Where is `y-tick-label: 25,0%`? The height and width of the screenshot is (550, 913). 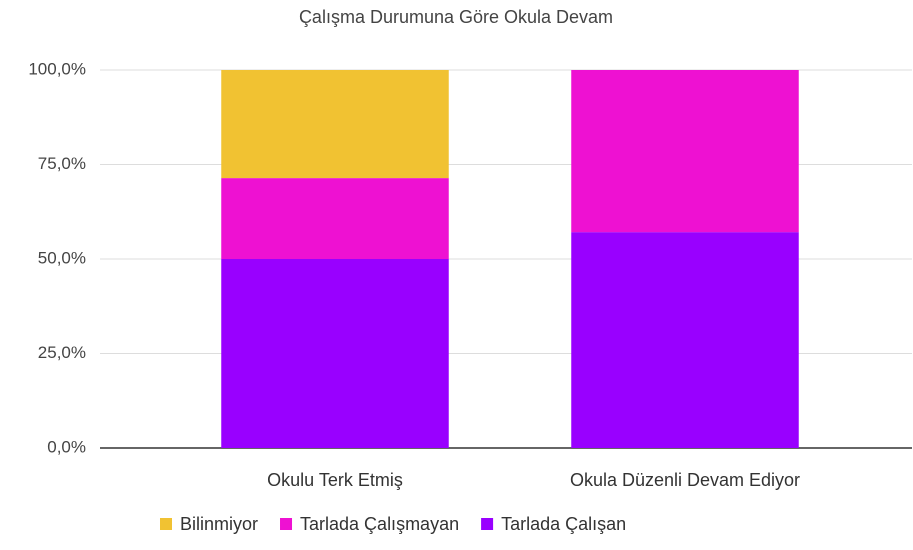
y-tick-label: 25,0% is located at coordinates (62, 352).